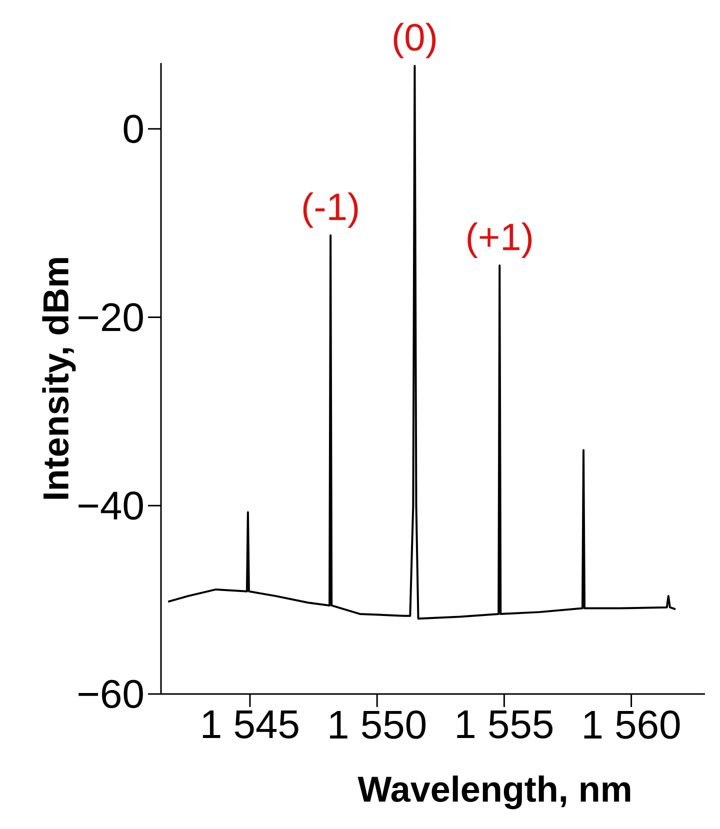 This screenshot has width=720, height=829. What do you see at coordinates (494, 793) in the screenshot?
I see `x-axis-title: Wavelength, nm` at bounding box center [494, 793].